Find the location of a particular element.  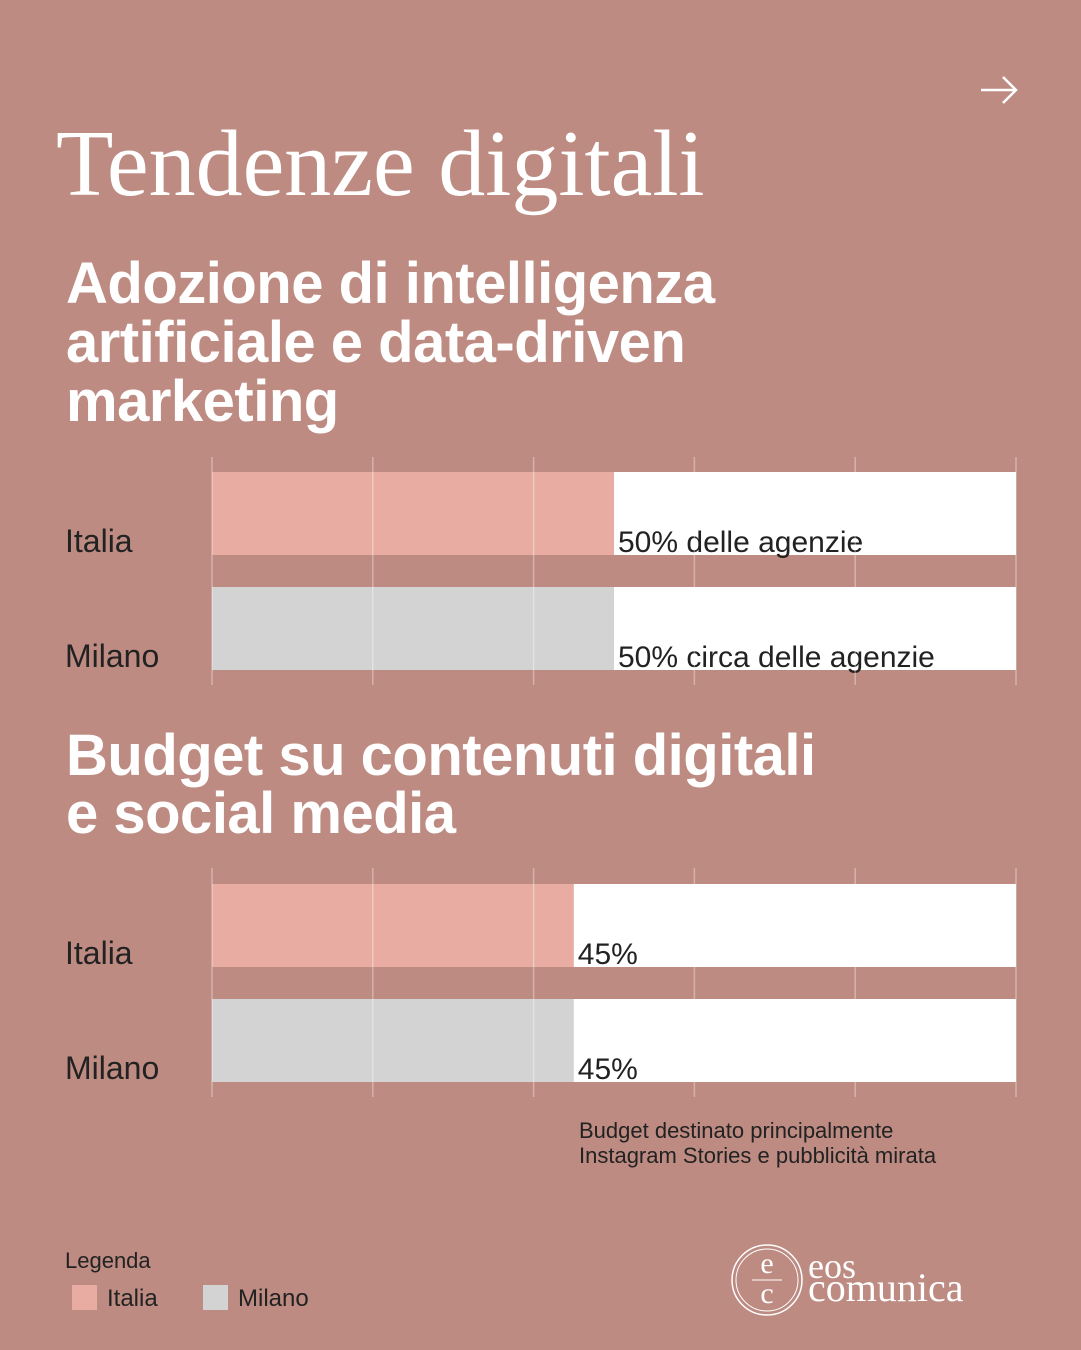

logo: e c eos comunica is located at coordinates (847, 1280).